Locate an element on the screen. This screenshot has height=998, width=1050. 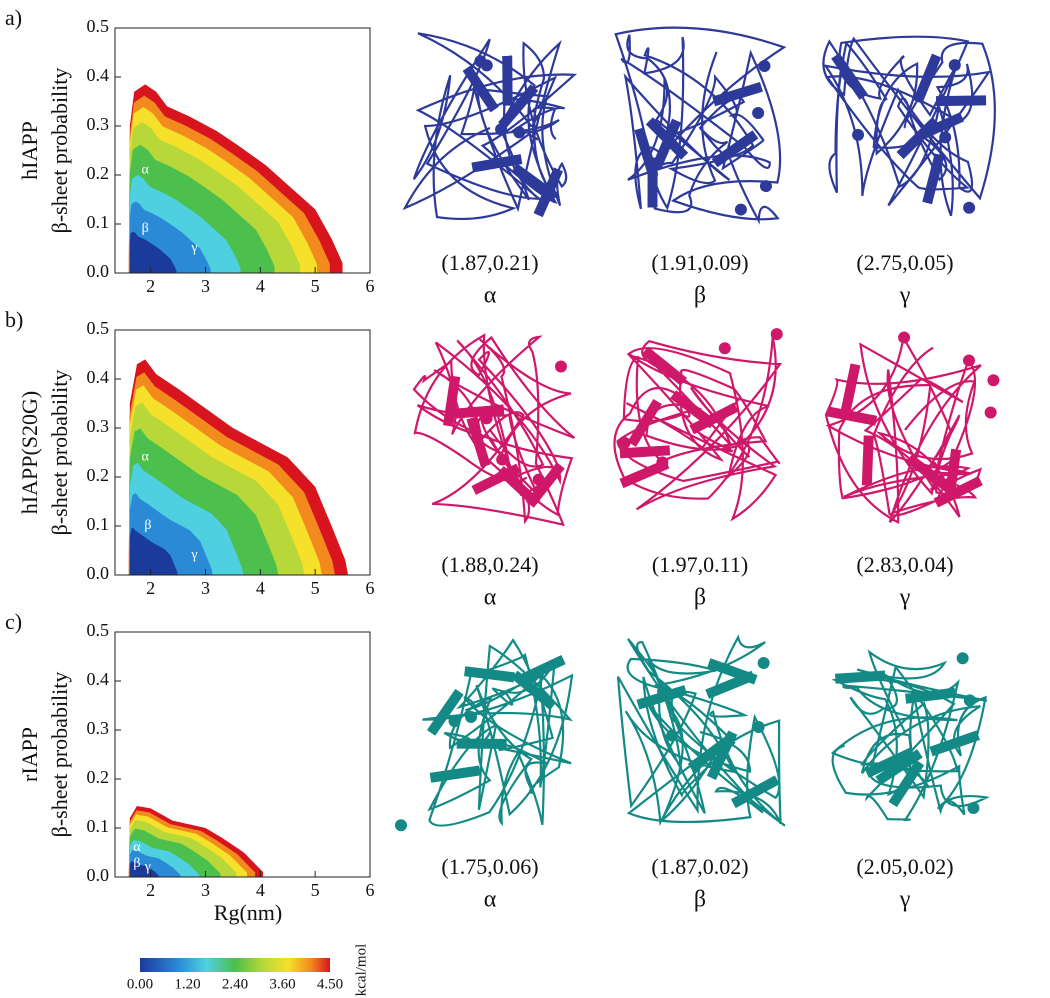
state-coordinates: (1.75,0.06) is located at coordinates (489, 866).